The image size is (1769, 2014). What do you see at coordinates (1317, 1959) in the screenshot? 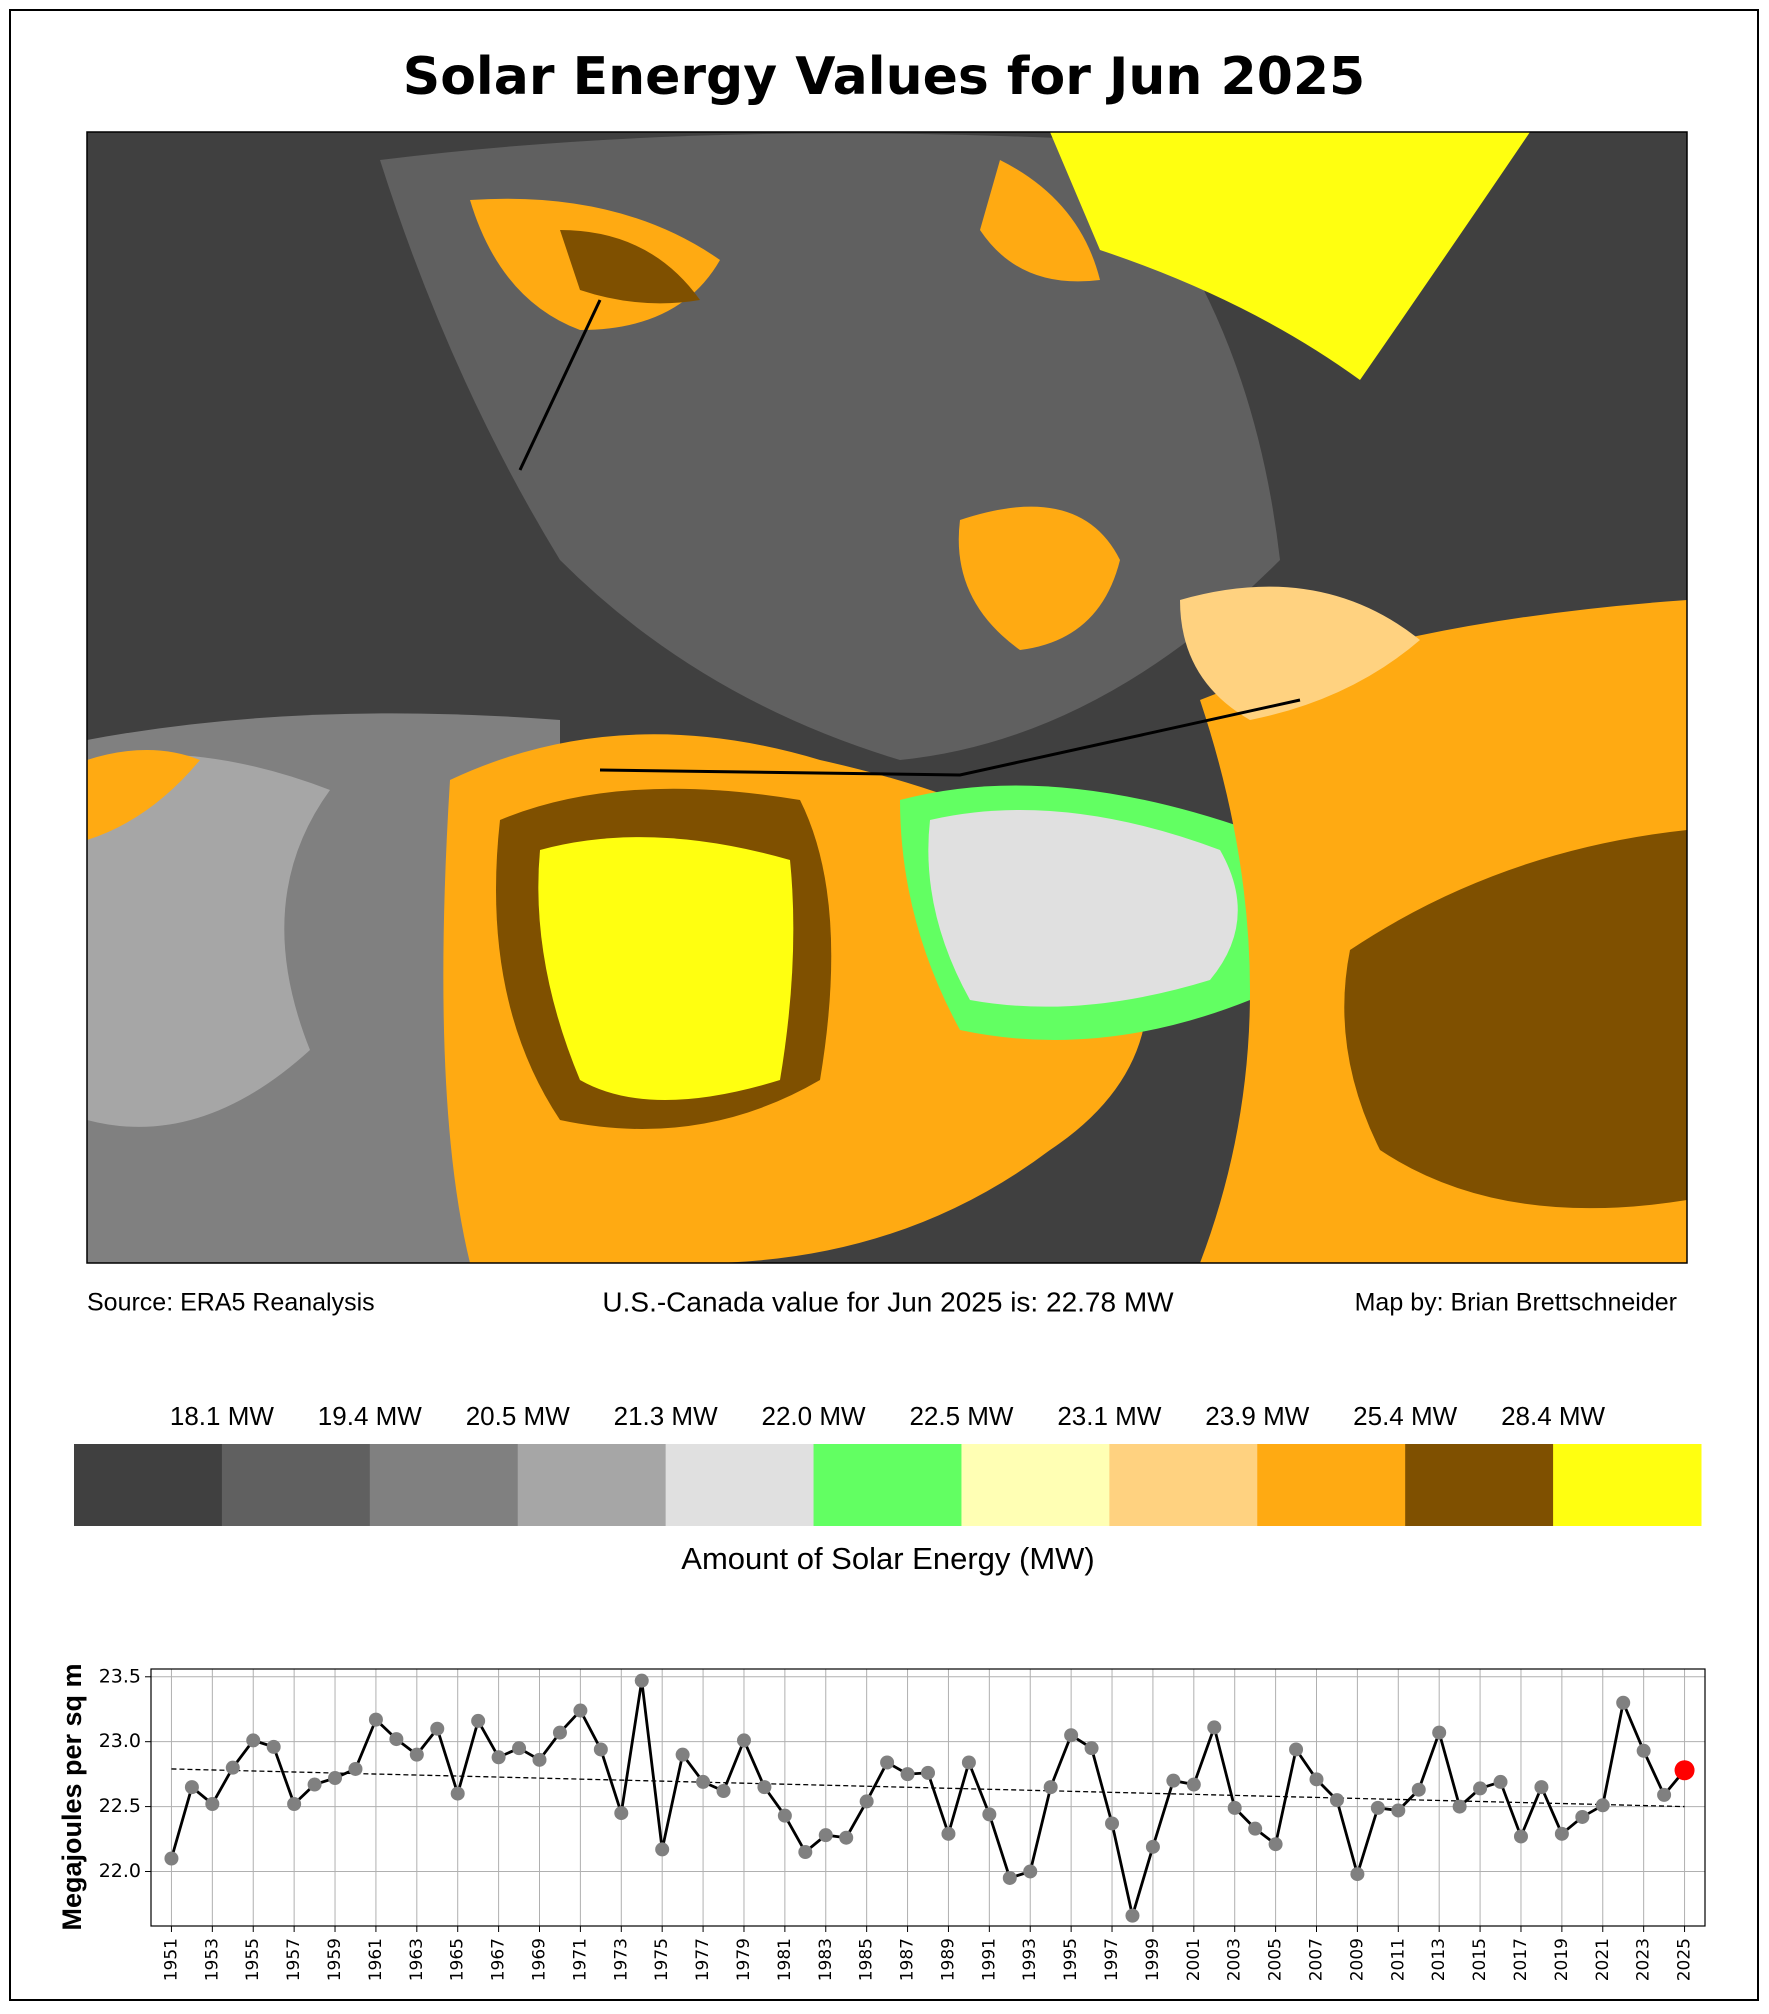
I see `x-tick-label: 2007` at bounding box center [1317, 1959].